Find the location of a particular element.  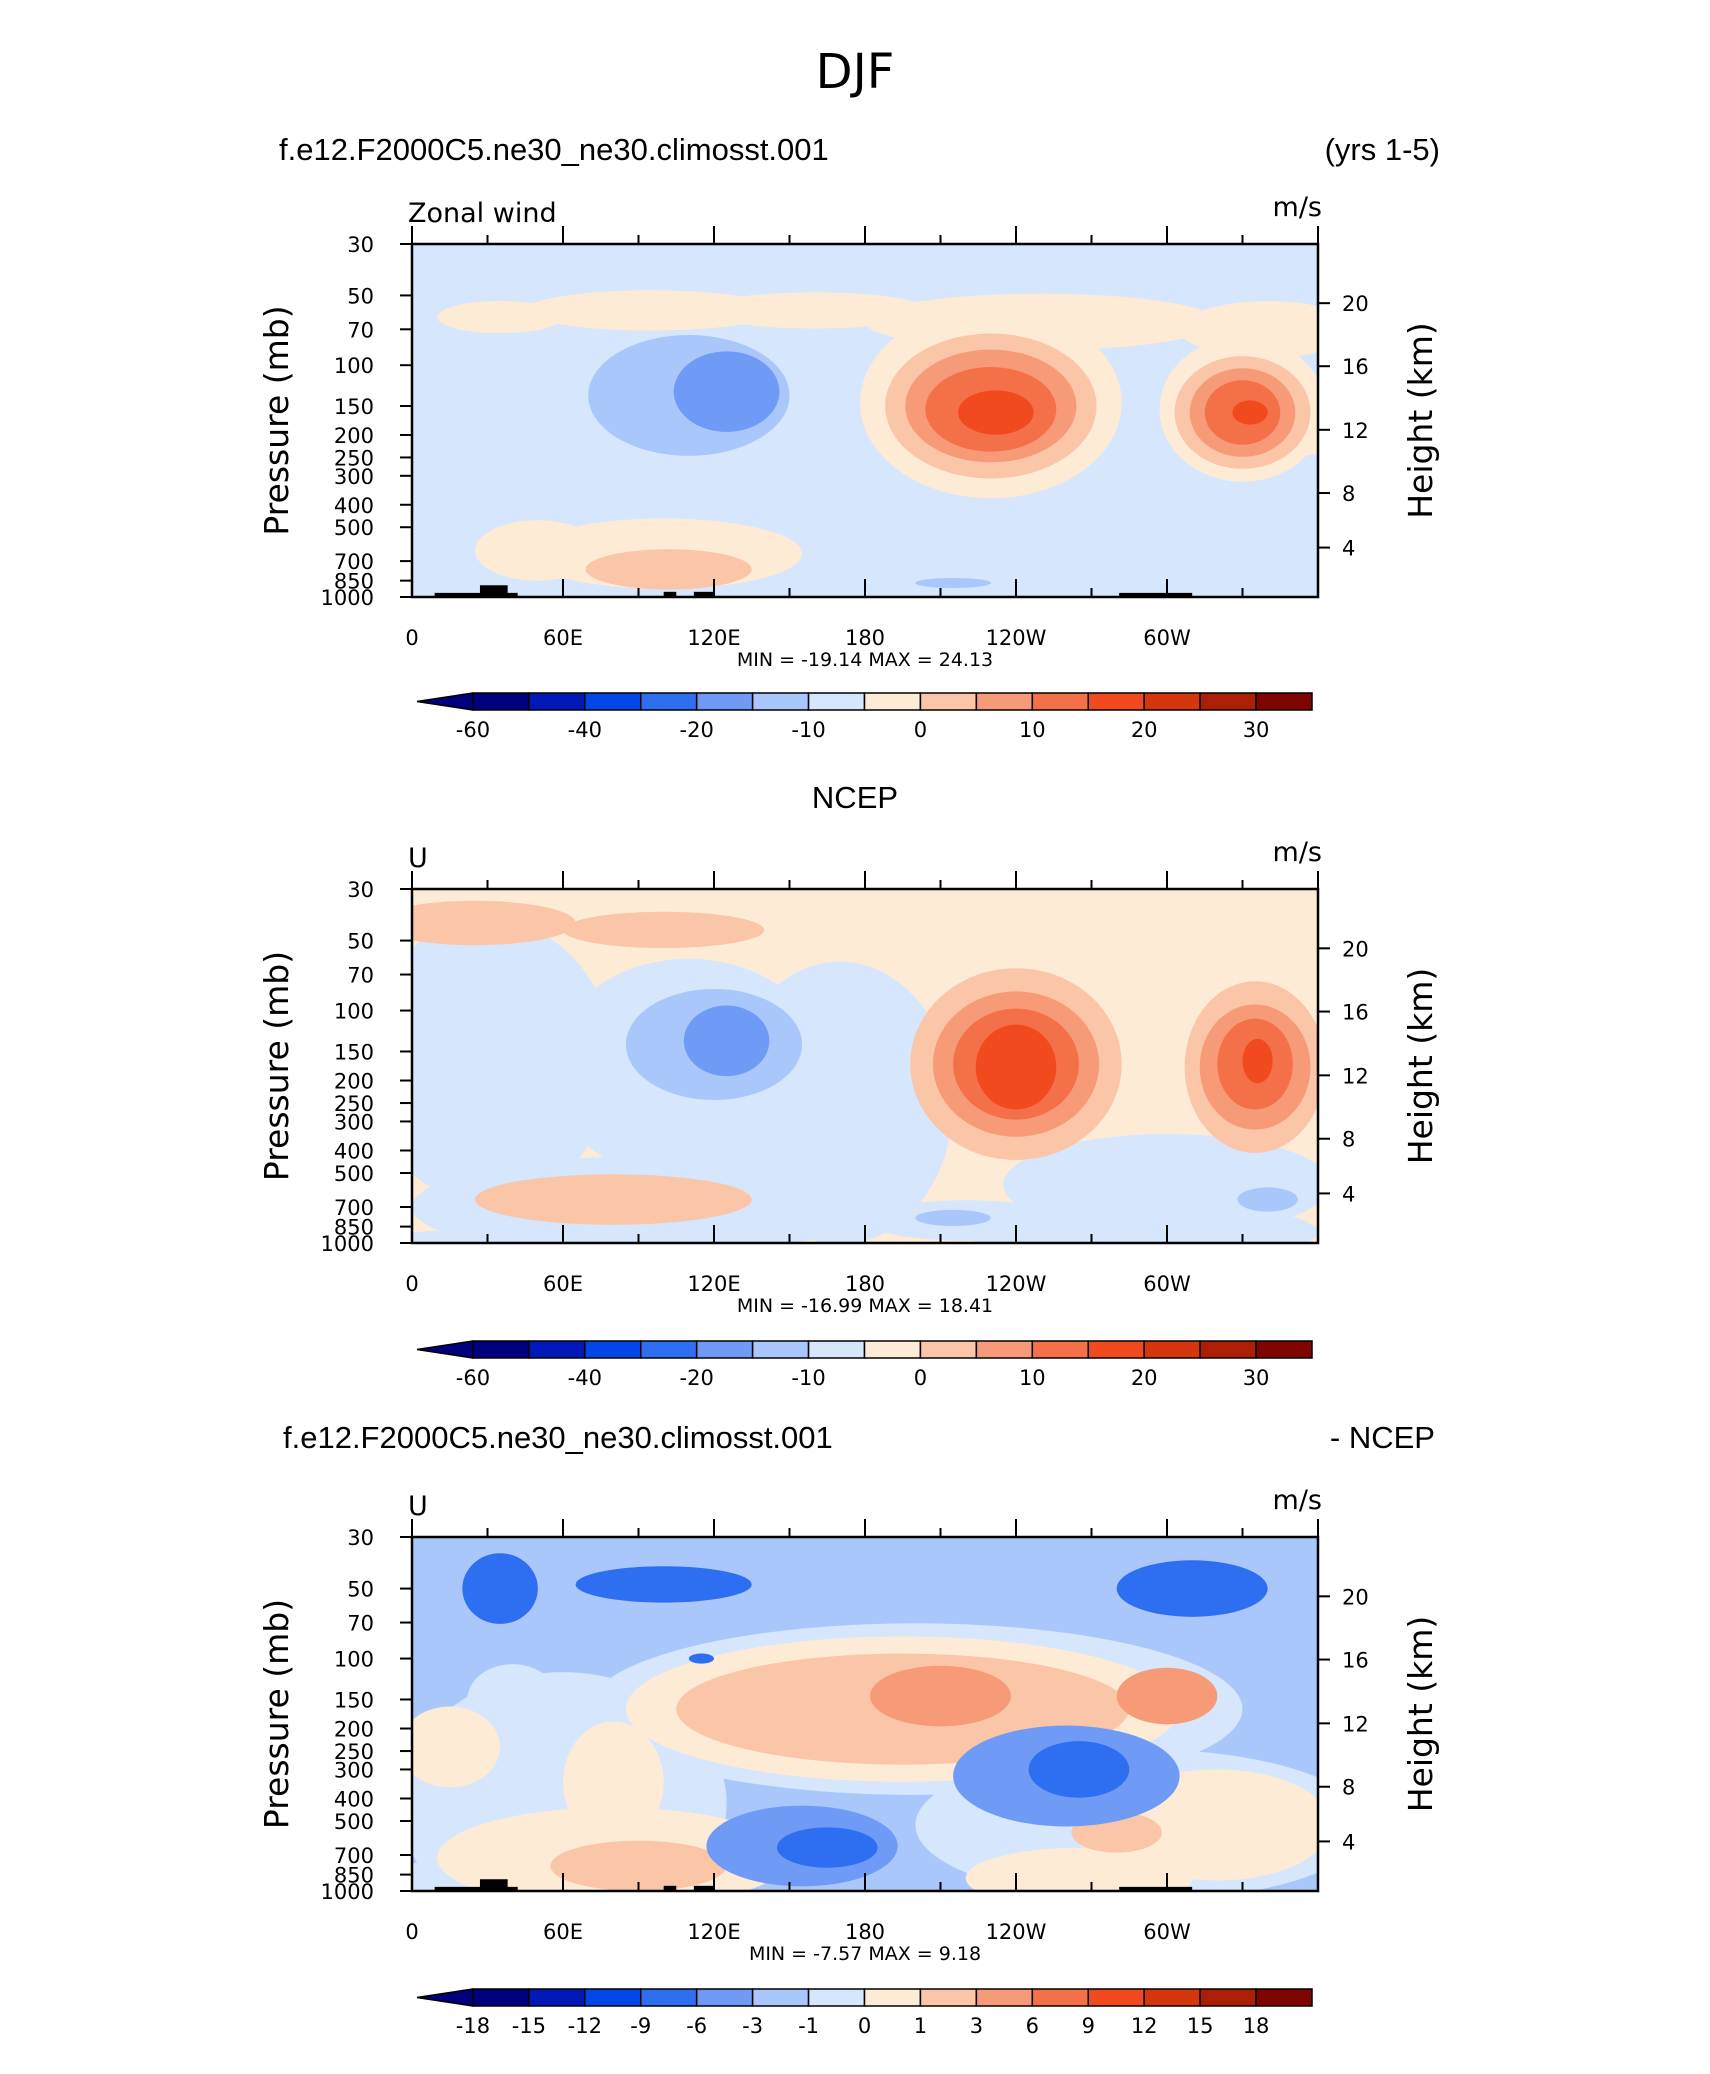

min-max-stats: MIN = -16.99 MAX = 18.41 is located at coordinates (865, 1306).